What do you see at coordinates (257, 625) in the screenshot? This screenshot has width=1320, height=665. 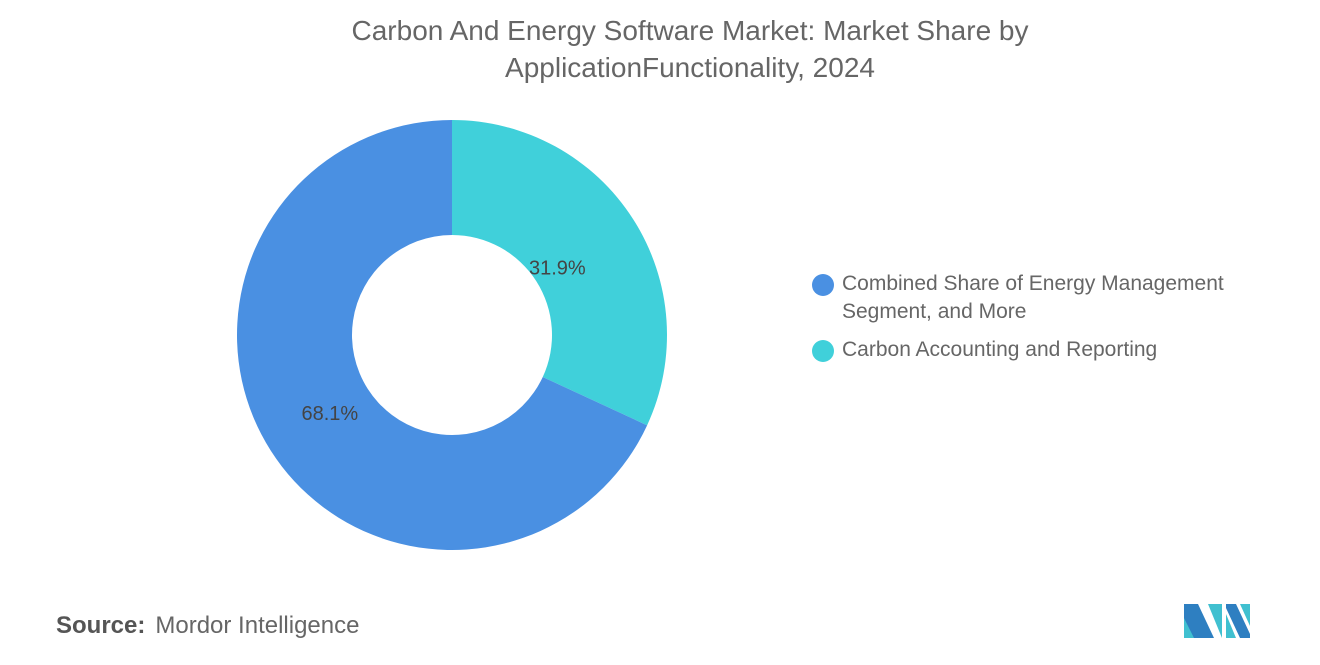 I see `source-value: Mordor Intelligence` at bounding box center [257, 625].